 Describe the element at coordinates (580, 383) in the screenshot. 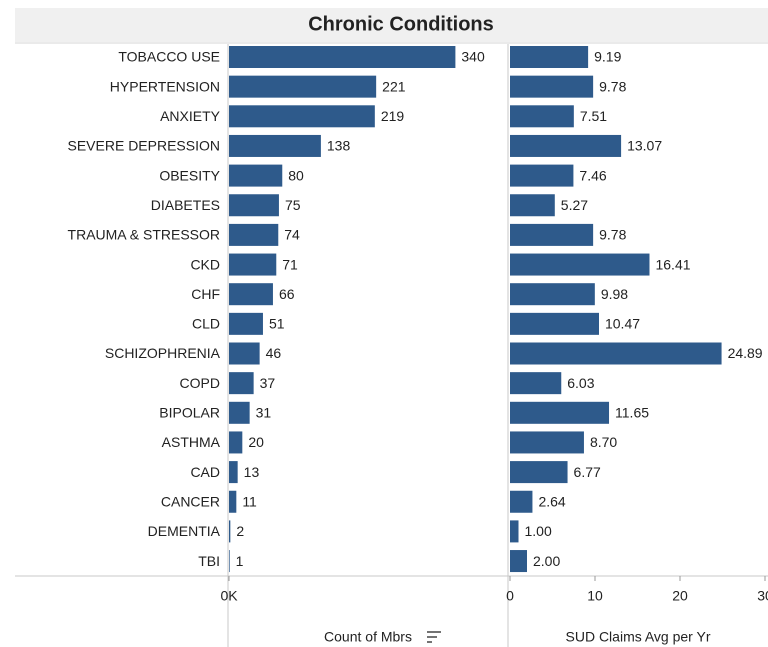

I see `data-label: 6.03` at that location.